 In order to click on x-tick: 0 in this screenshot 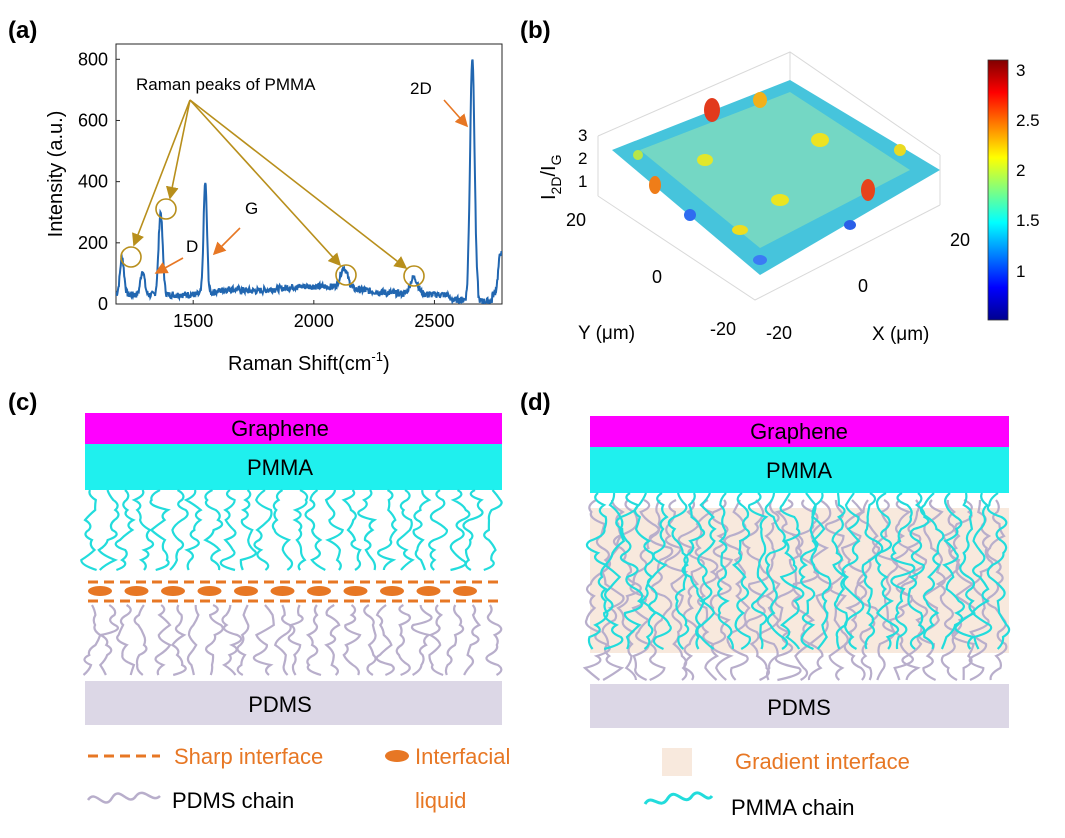, I will do `click(863, 286)`.